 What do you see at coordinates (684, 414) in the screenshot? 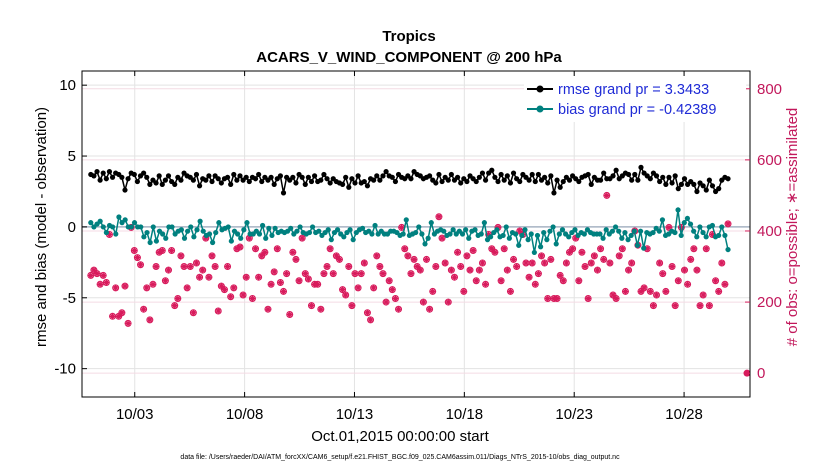
I see `x-tick-label: 10/28` at bounding box center [684, 414].